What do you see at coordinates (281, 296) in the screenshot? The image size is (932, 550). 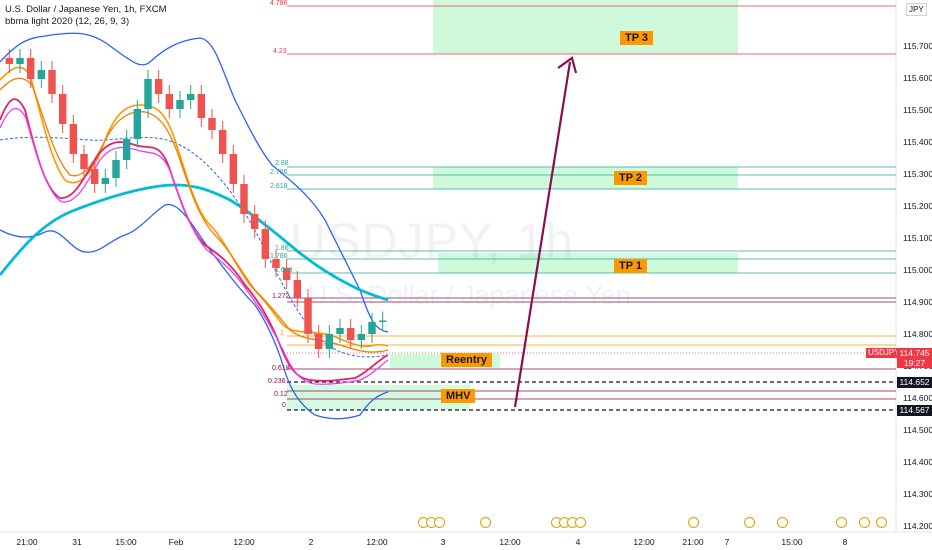 I see `fib-label-1272: 1.272` at bounding box center [281, 296].